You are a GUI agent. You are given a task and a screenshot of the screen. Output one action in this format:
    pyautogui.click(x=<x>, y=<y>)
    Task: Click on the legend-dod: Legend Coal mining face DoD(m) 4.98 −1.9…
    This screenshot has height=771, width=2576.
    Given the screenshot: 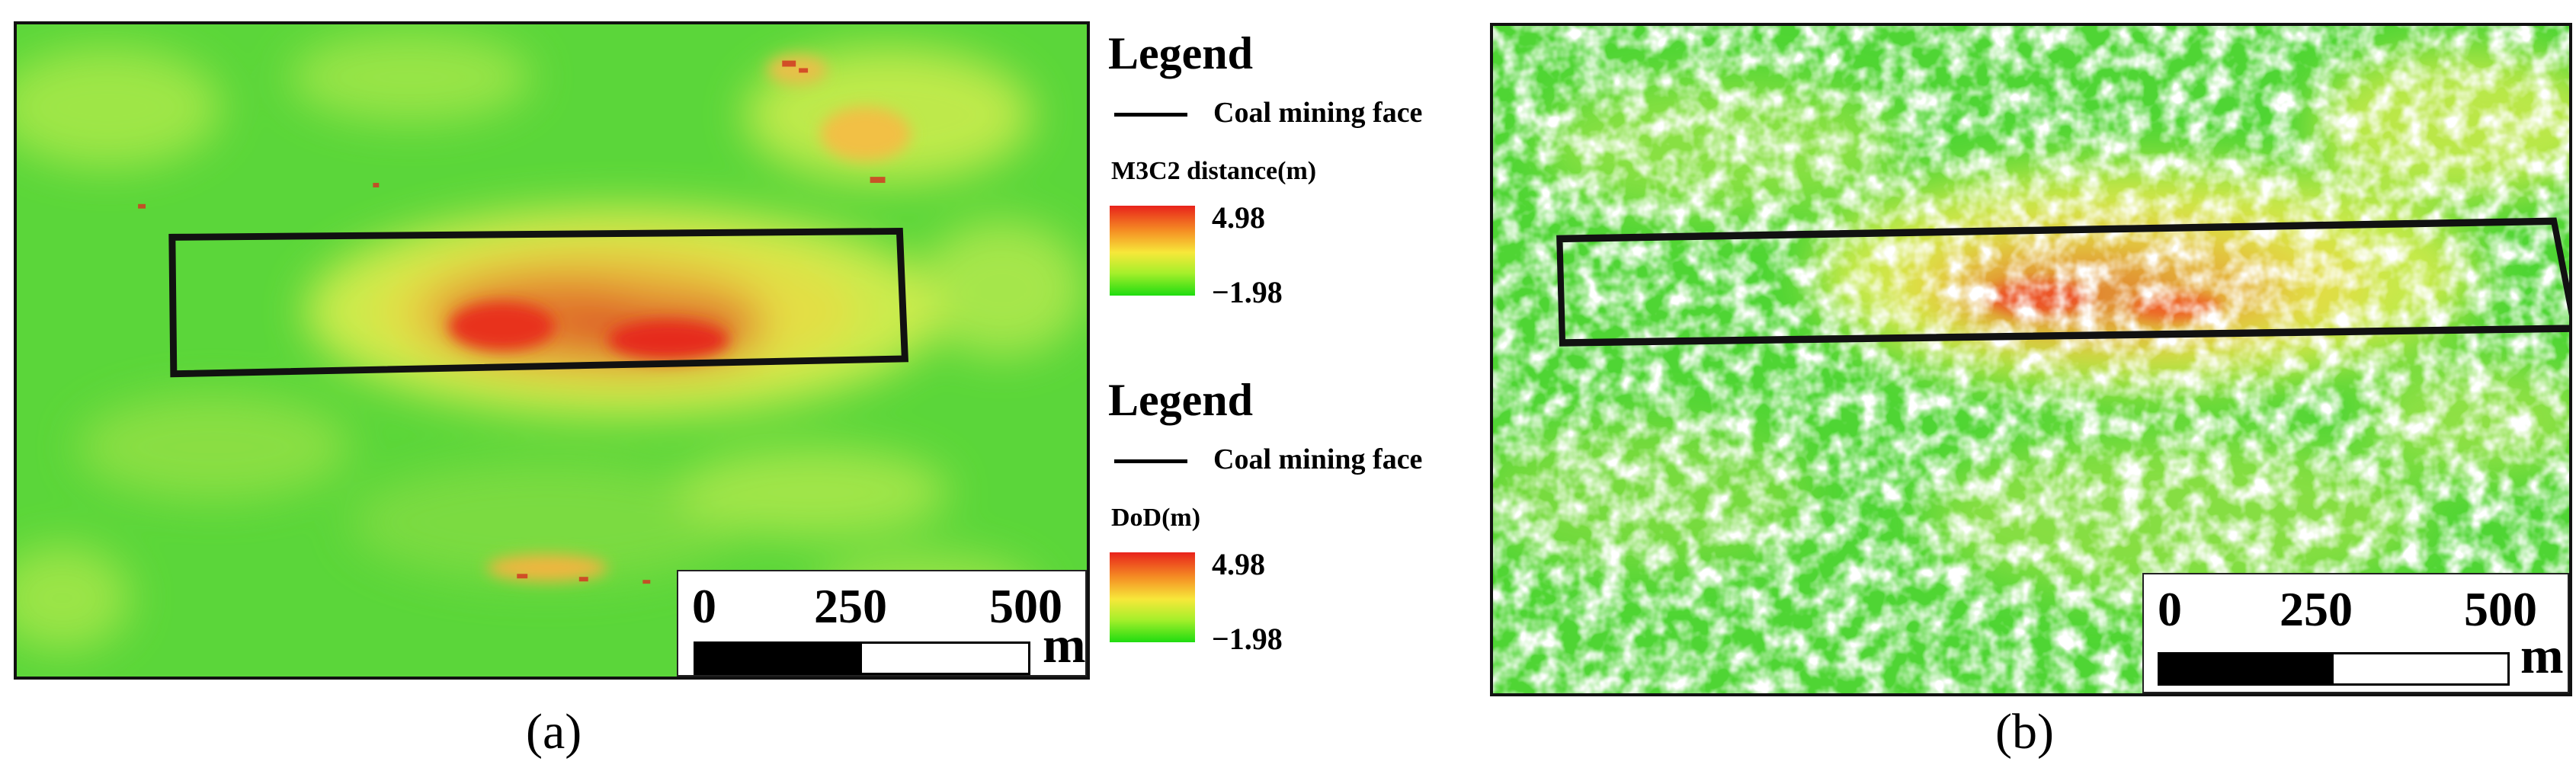 What is the action you would take?
    pyautogui.click(x=1289, y=516)
    